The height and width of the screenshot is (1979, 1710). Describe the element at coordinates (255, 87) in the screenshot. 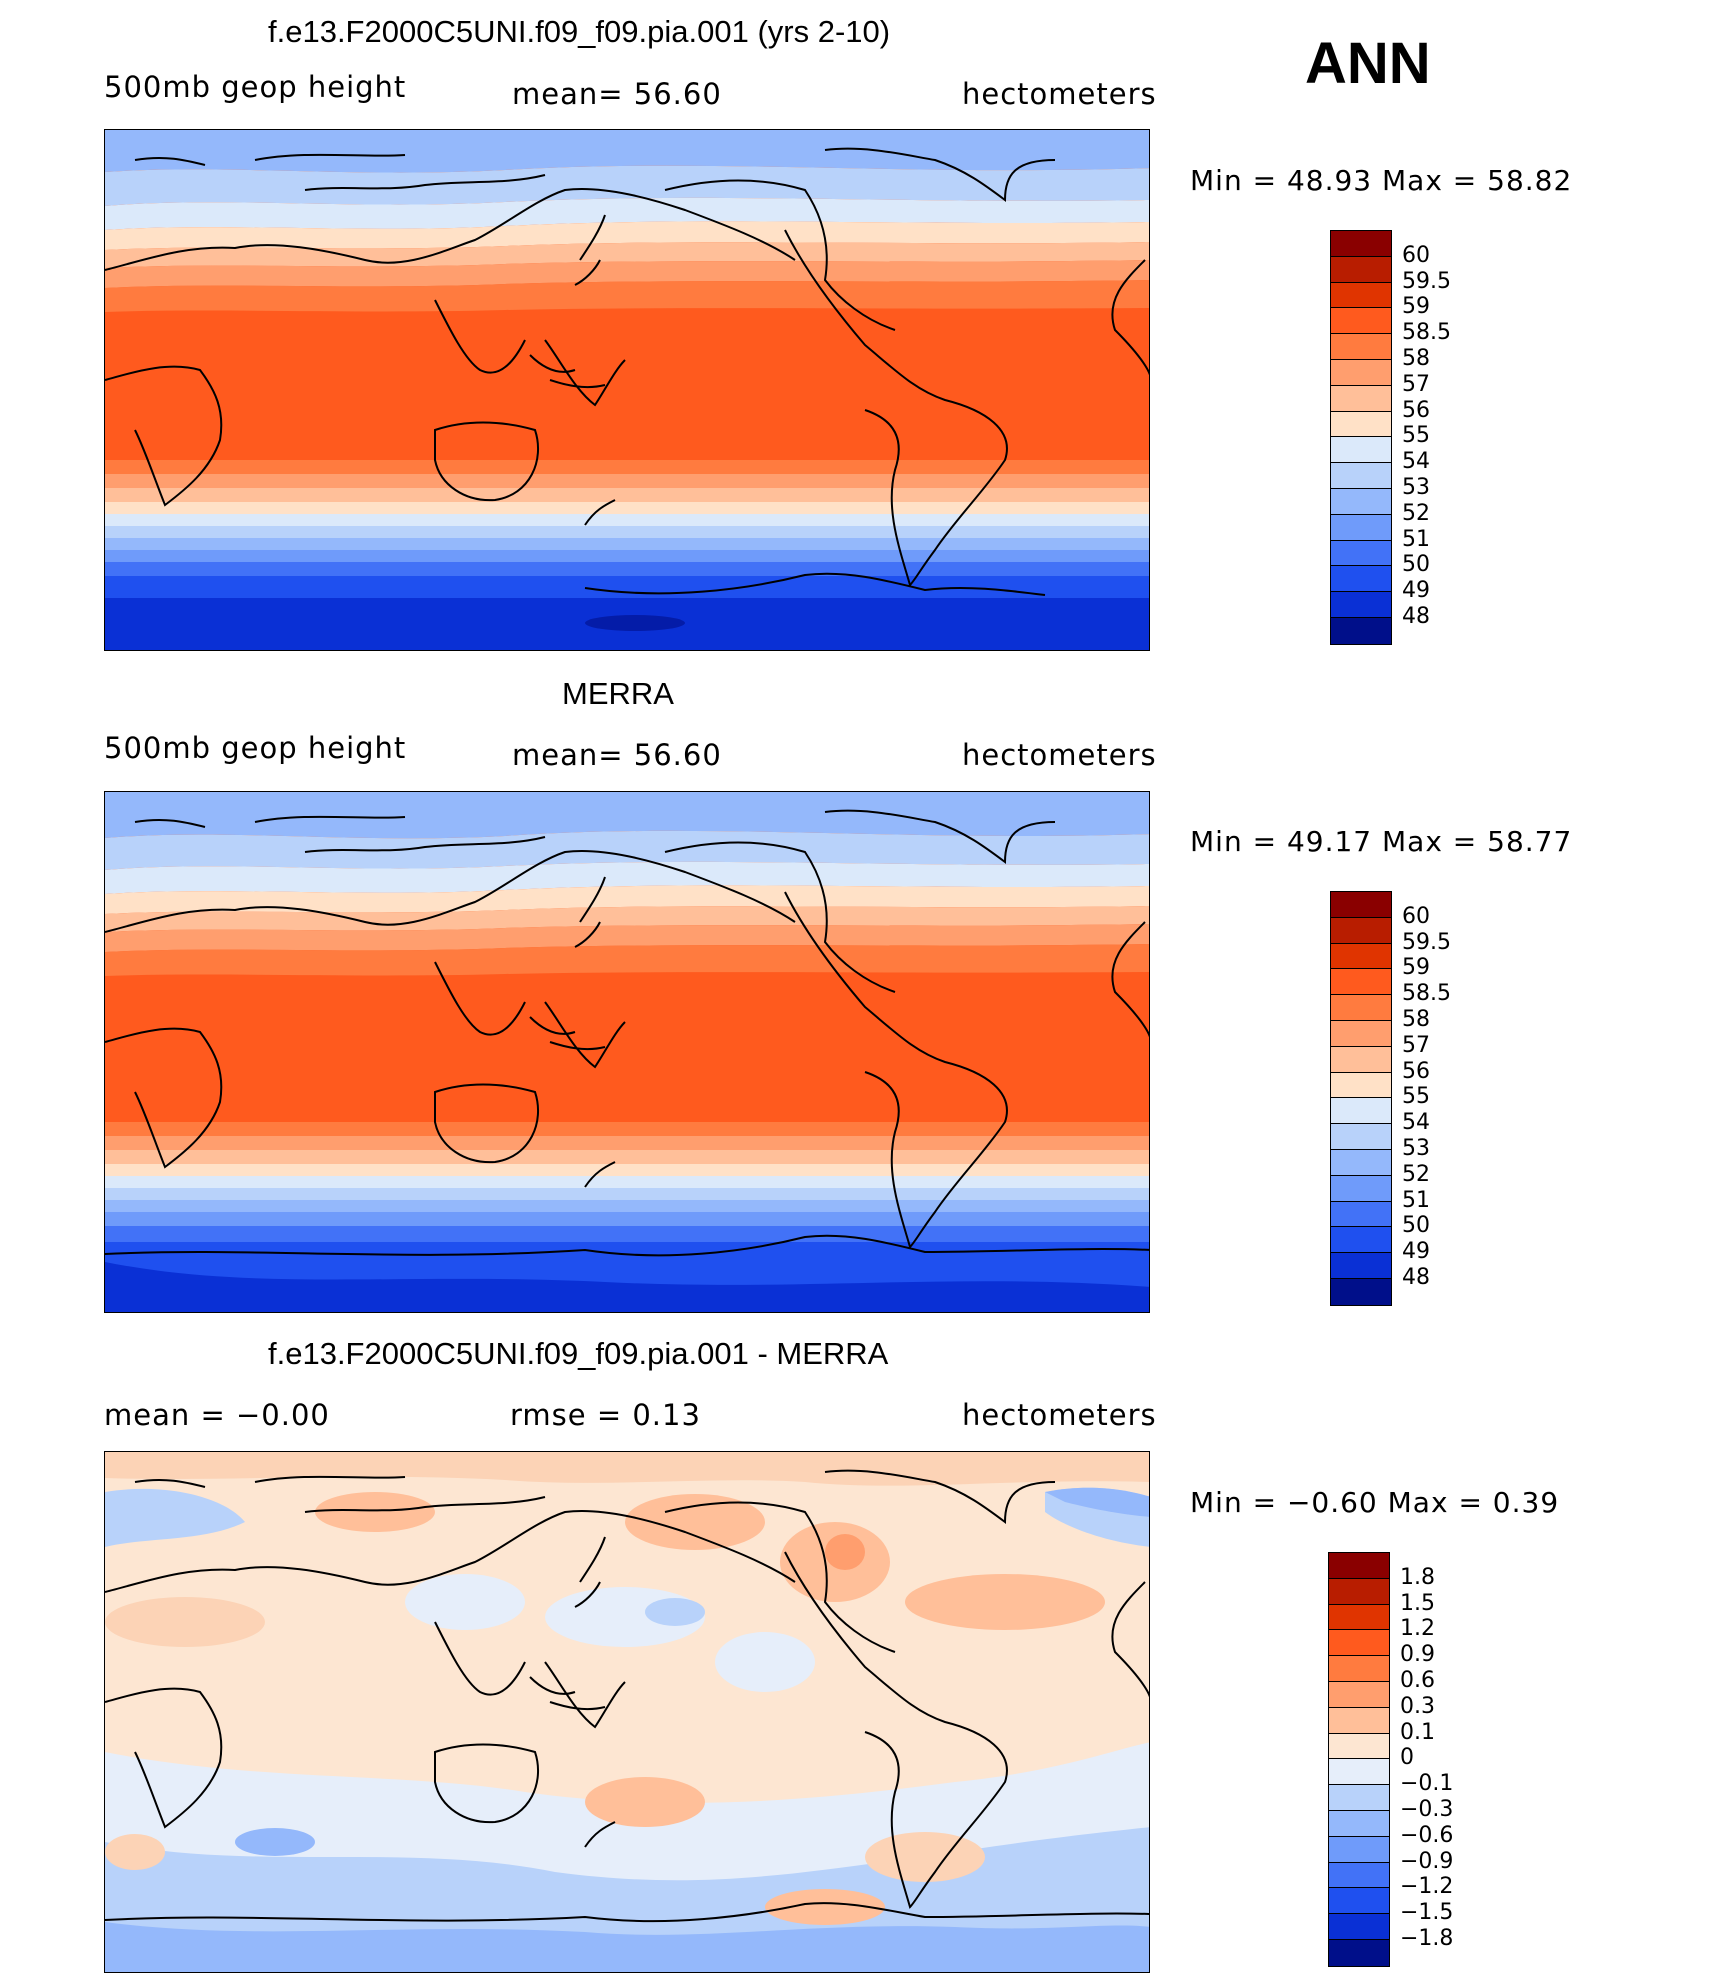

I see `panel-1-variable-label: 500mb geop height` at that location.